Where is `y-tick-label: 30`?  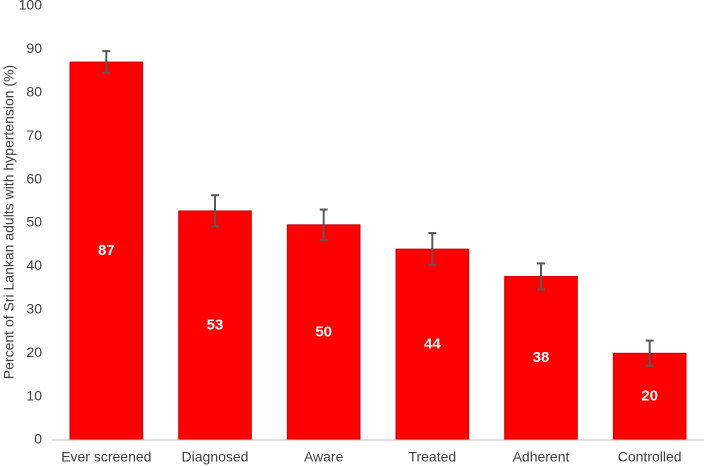
y-tick-label: 30 is located at coordinates (34, 309).